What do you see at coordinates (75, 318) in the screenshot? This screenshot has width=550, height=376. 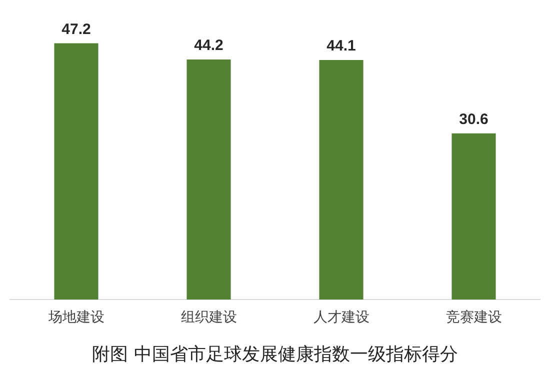 I see `x-tick-label: 场地建设` at bounding box center [75, 318].